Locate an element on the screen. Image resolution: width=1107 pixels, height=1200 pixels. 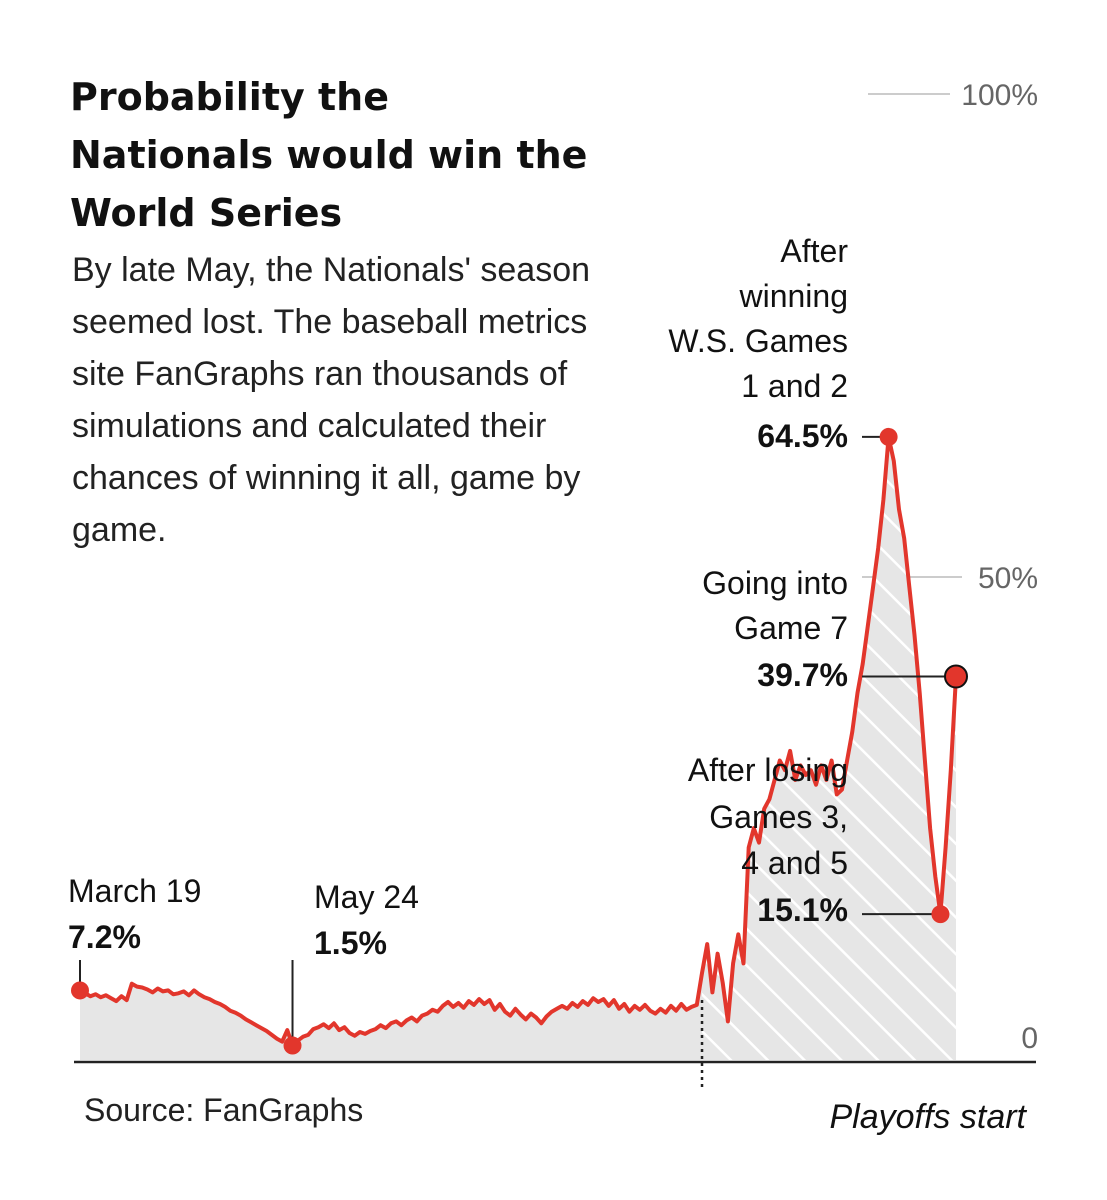
annotation-value: 7.2% is located at coordinates (104, 937).